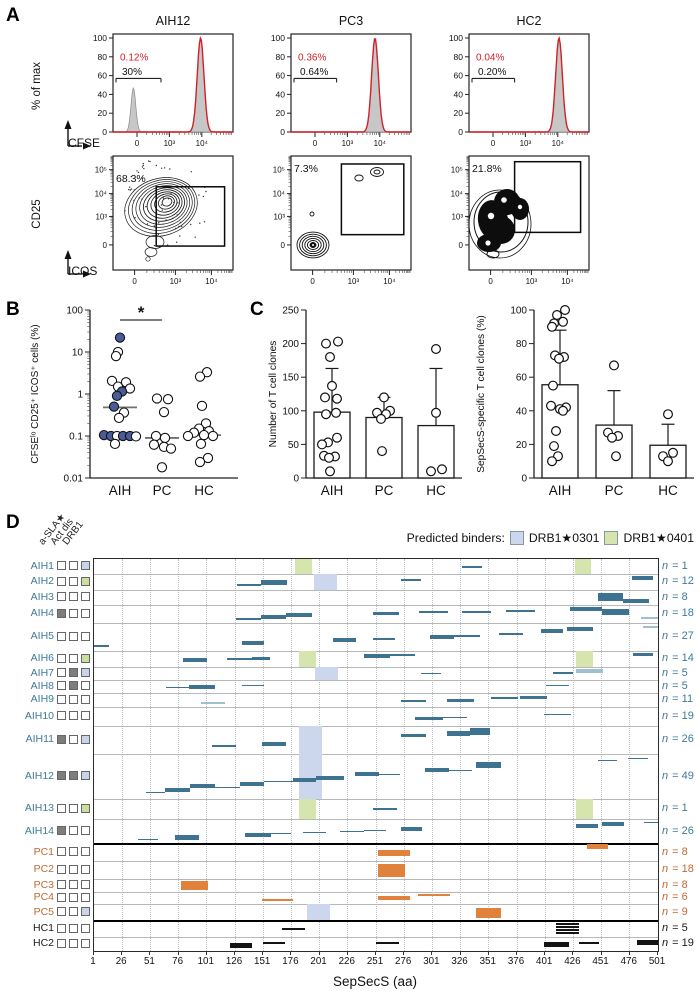 The width and height of the screenshot is (700, 998). Describe the element at coordinates (61, 739) in the screenshot. I see `checkbox-a-sla-gray` at that location.